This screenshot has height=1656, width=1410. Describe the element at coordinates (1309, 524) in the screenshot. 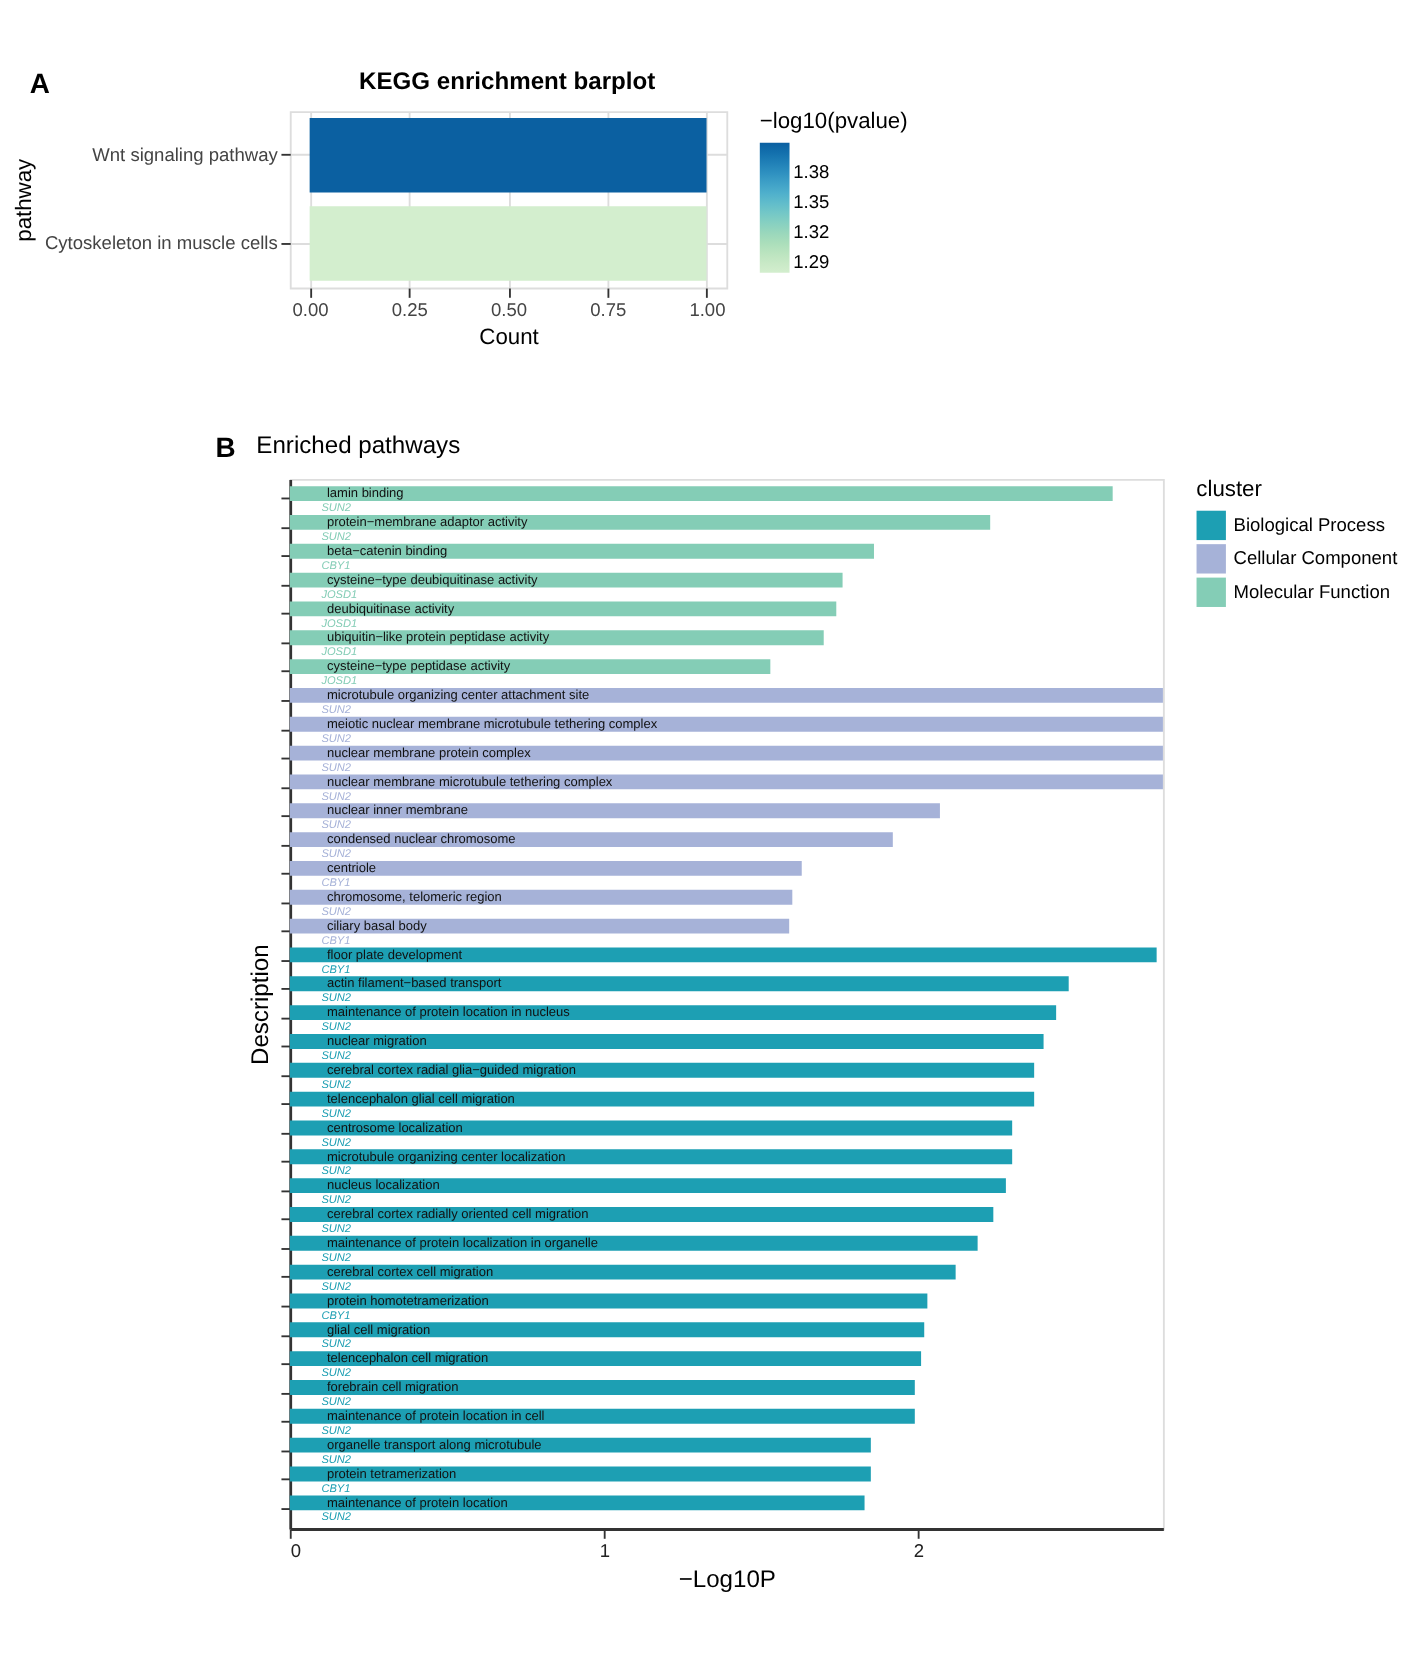

I see `legend-label: Biological Process` at that location.